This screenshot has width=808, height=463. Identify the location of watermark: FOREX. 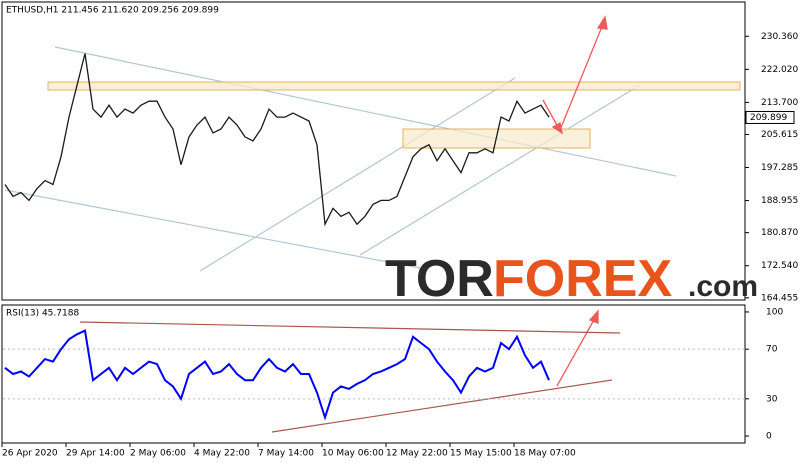
(582, 279).